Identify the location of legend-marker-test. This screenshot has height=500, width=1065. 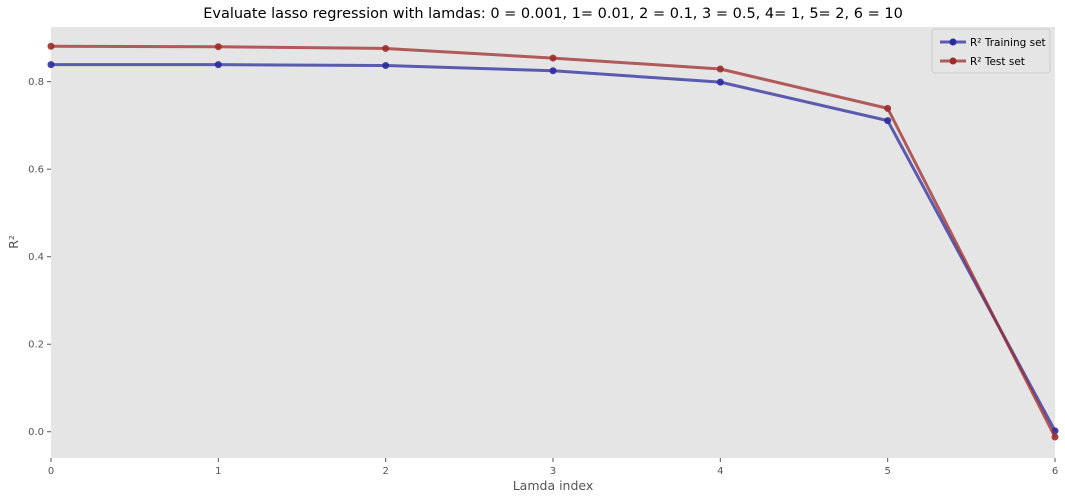
(953, 61).